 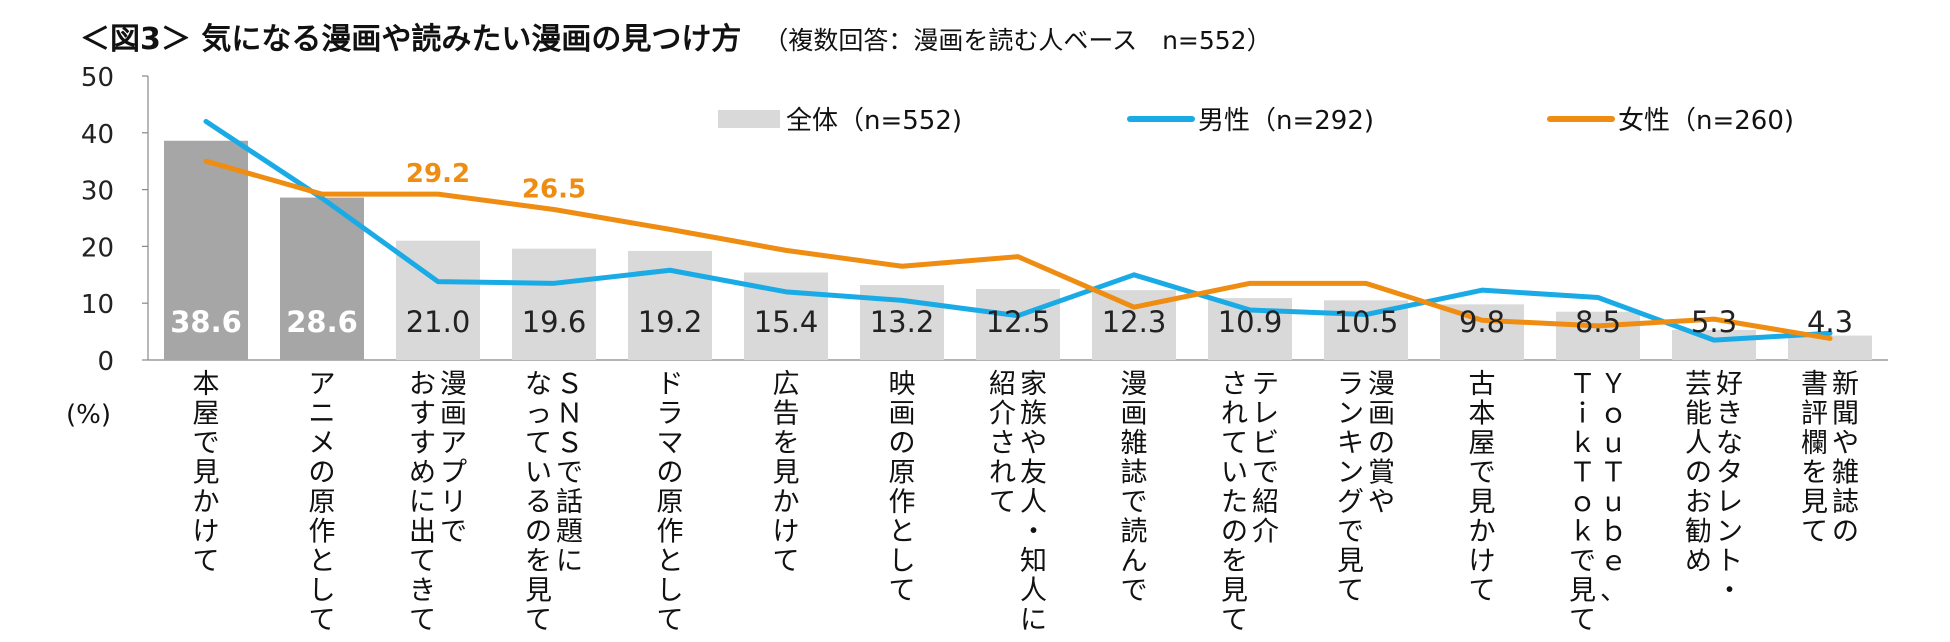 I want to click on category-label: なっているのを見て, so click(x=538, y=502).